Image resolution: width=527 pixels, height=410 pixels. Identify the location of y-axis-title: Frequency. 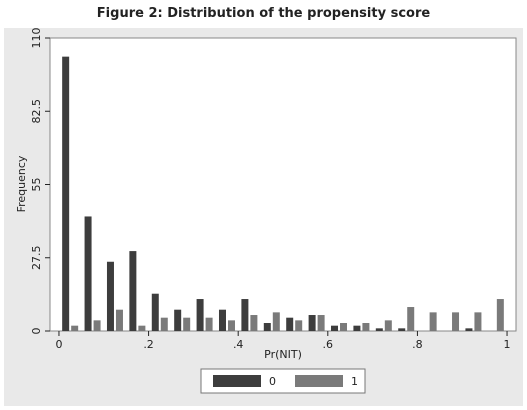
(21, 183).